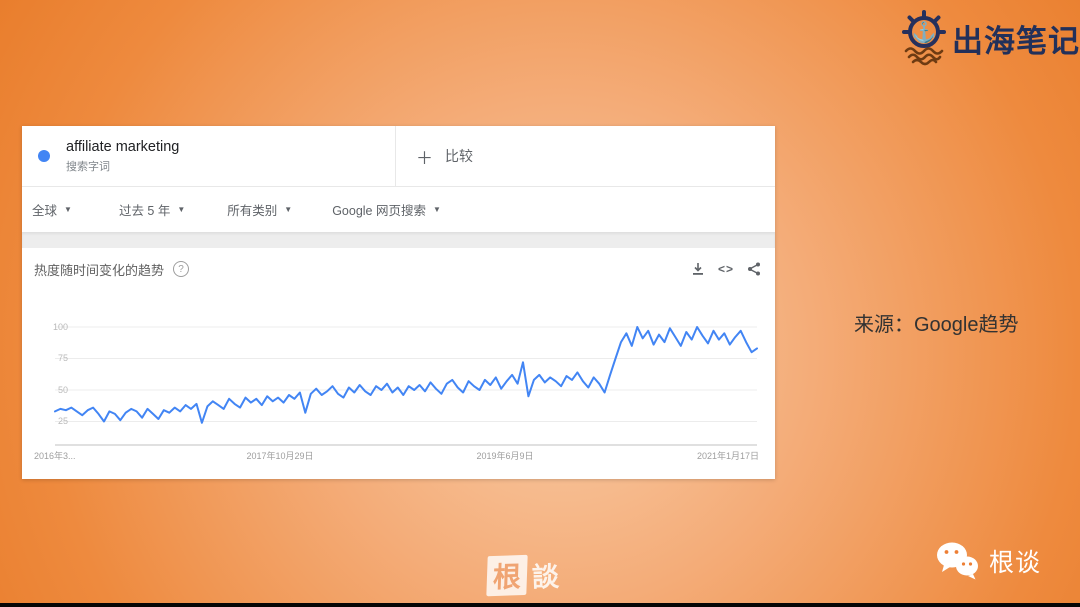  I want to click on watermark-char-right: 談, so click(545, 577).